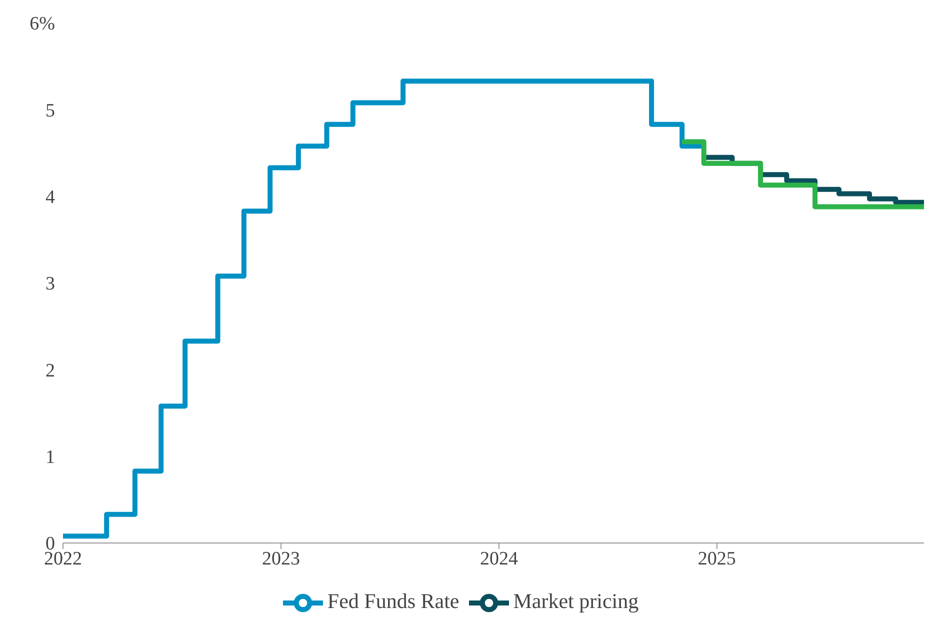 Image resolution: width=934 pixels, height=633 pixels. Describe the element at coordinates (50, 284) in the screenshot. I see `y-tick-label: 3` at that location.